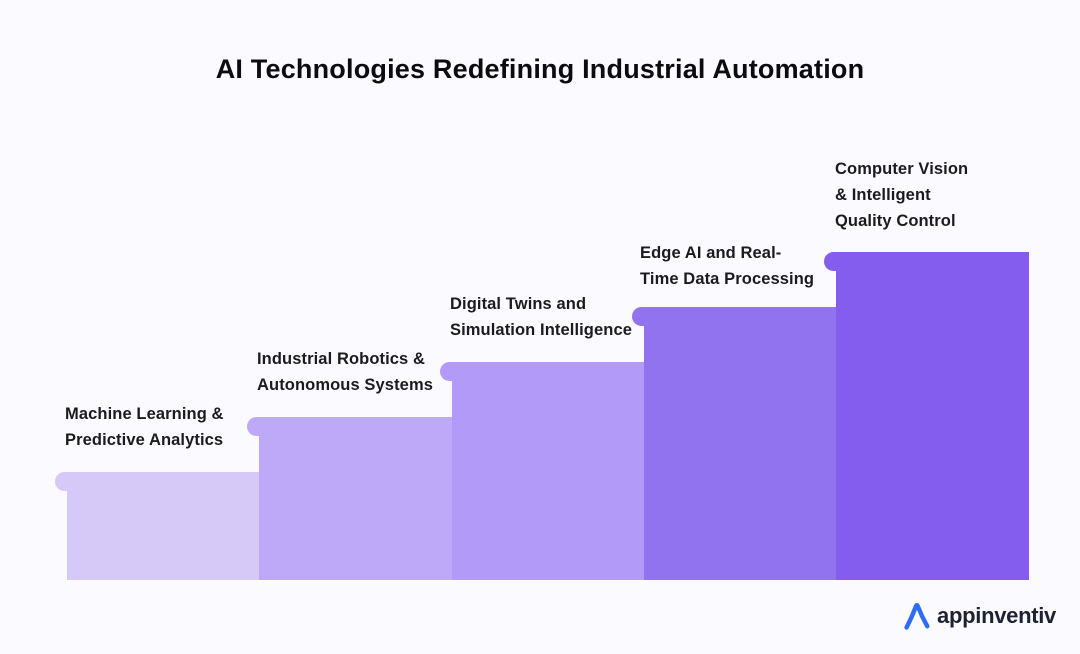 The width and height of the screenshot is (1080, 654). What do you see at coordinates (144, 427) in the screenshot?
I see `step-label-machine-learning: Machine Learning & Predictive Analytics` at bounding box center [144, 427].